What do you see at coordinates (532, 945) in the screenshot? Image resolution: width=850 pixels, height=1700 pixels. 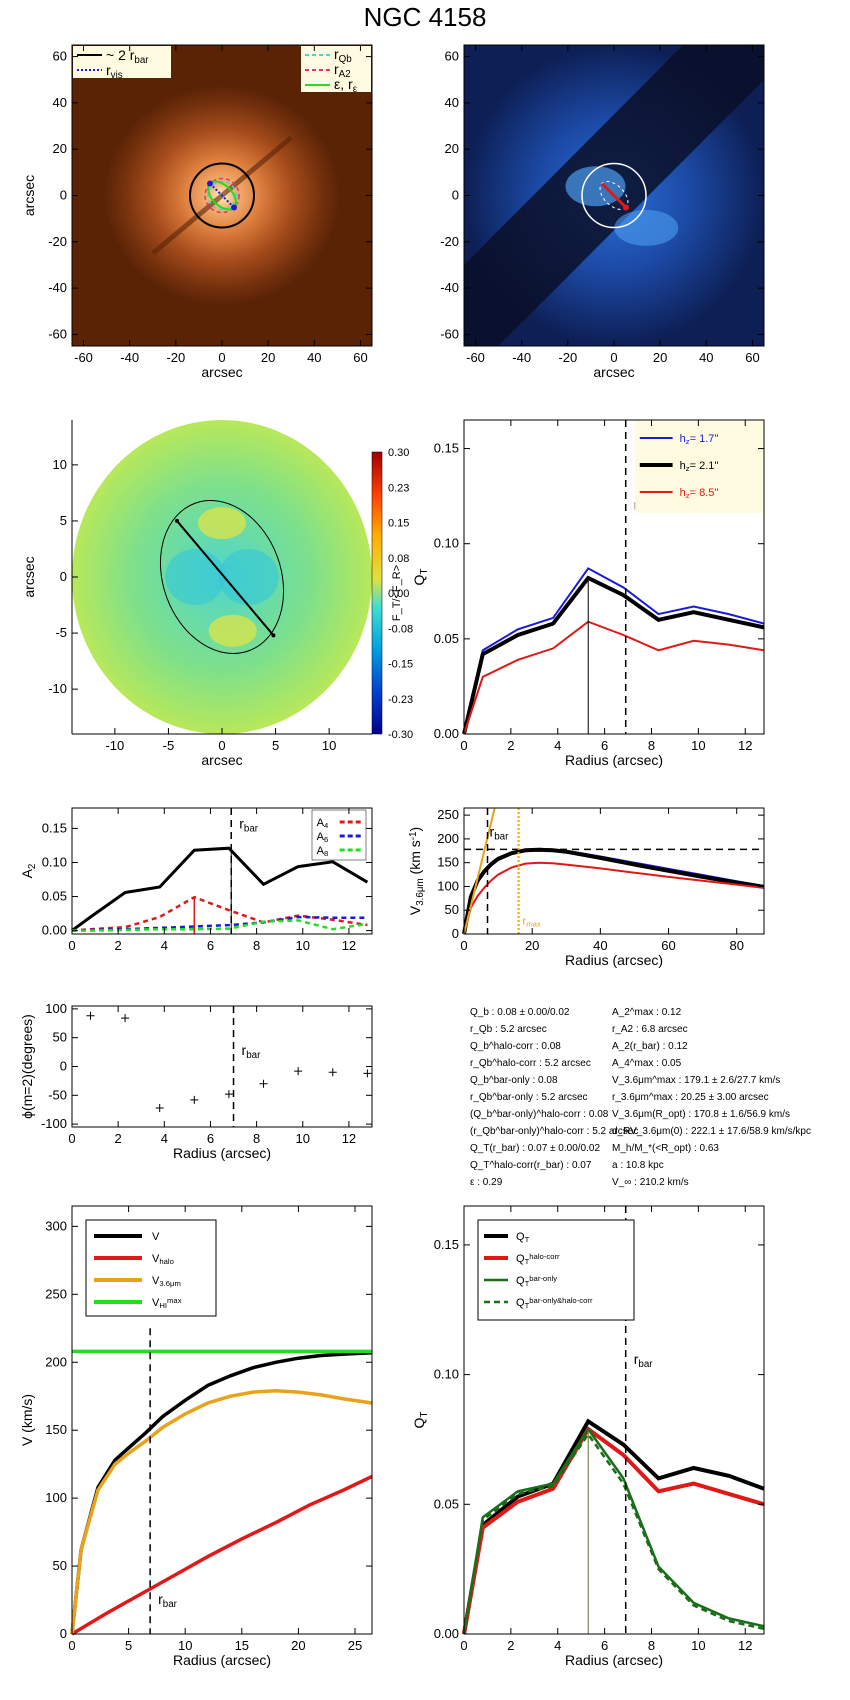 I see `x-tick-label: 20` at bounding box center [532, 945].